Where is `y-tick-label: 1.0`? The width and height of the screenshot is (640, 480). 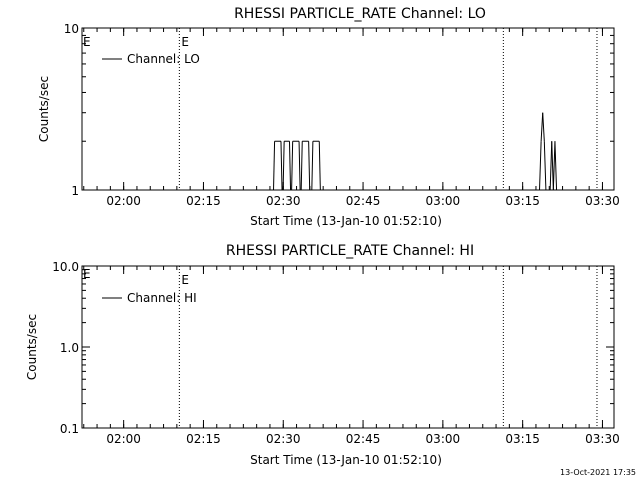
y-tick-label: 1.0 is located at coordinates (69, 348).